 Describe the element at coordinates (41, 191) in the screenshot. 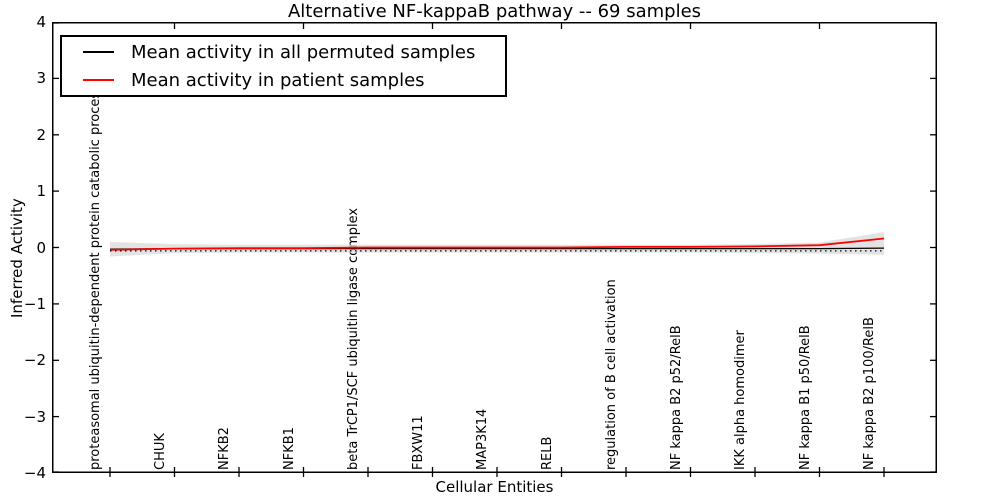

I see `y-tick-label: 1` at that location.